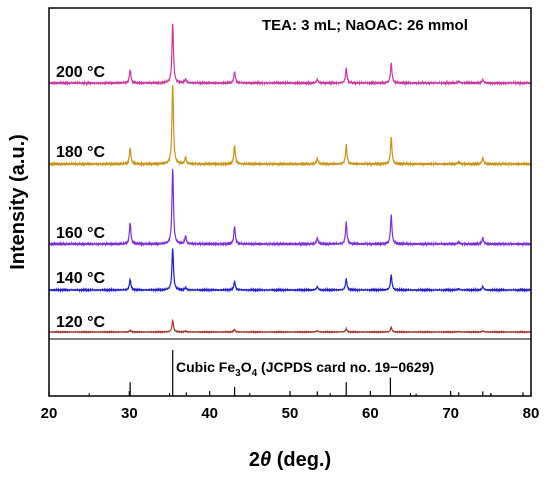 The image size is (550, 480). Describe the element at coordinates (290, 271) in the screenshot. I see `xrd-pattern-140c` at that location.